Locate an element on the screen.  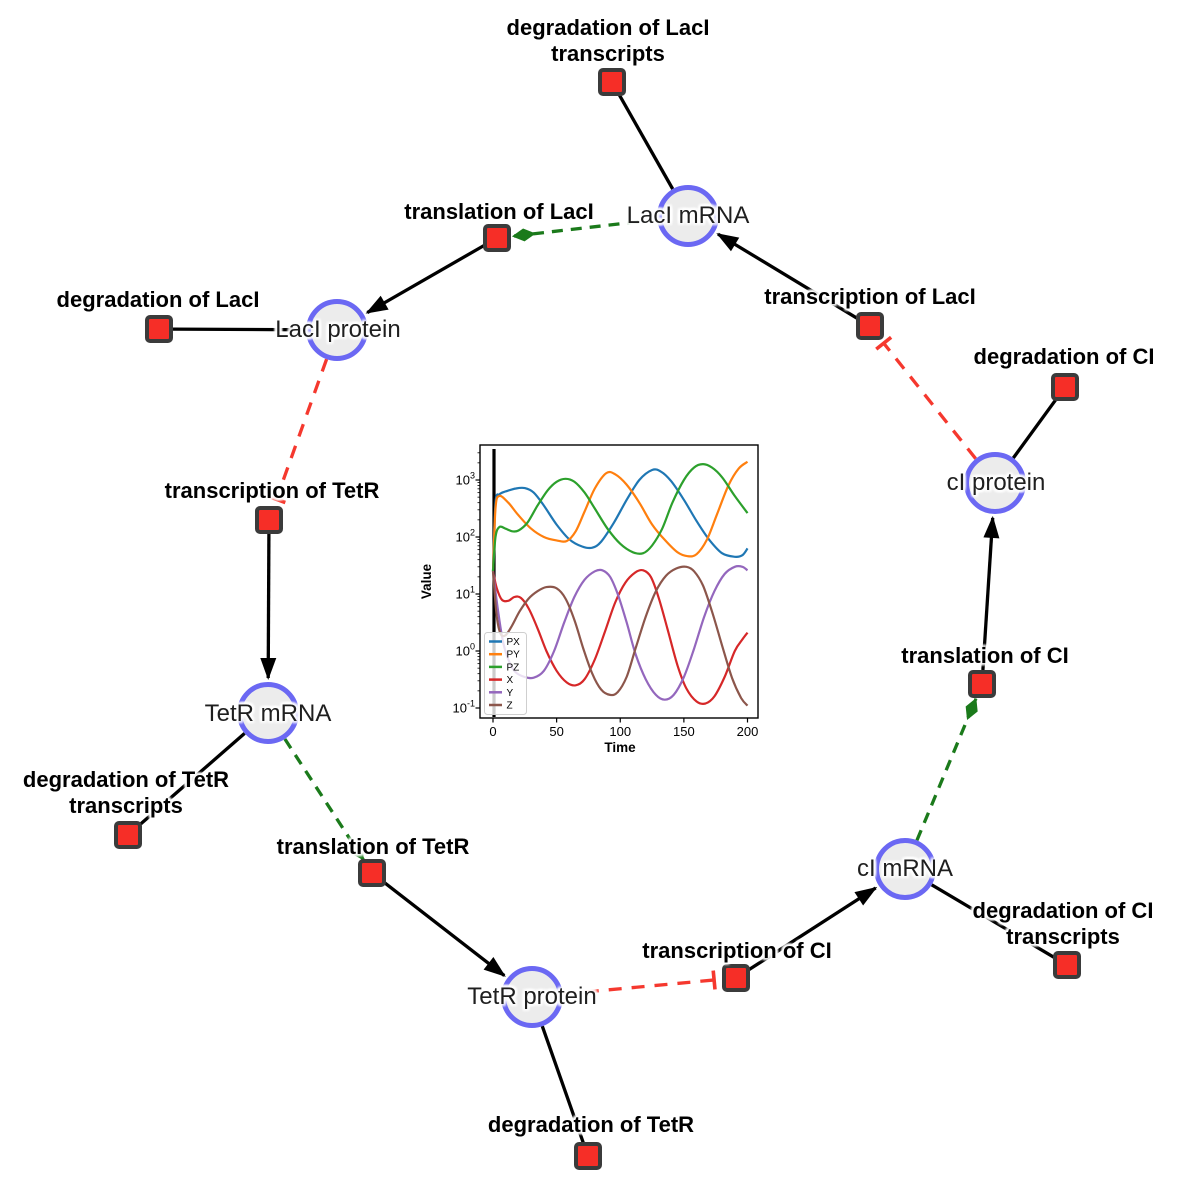
edge-laci-protein-to-deg-laci is located at coordinates (239, 329).